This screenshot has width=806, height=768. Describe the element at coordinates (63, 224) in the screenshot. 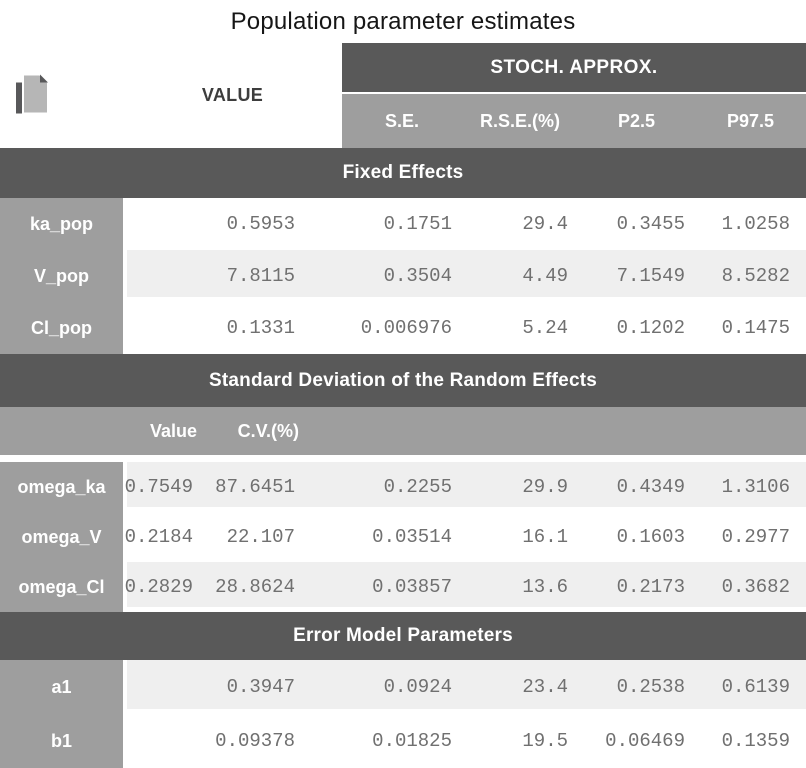

I see `row-label: ka_pop` at that location.